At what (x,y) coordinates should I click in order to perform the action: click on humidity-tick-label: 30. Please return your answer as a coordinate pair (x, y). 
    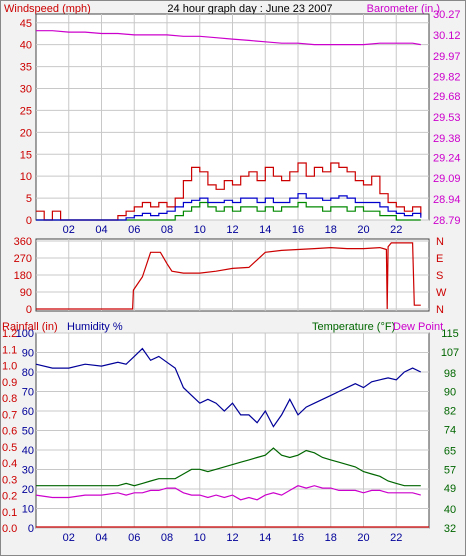
    Looking at the image, I should click on (28, 471).